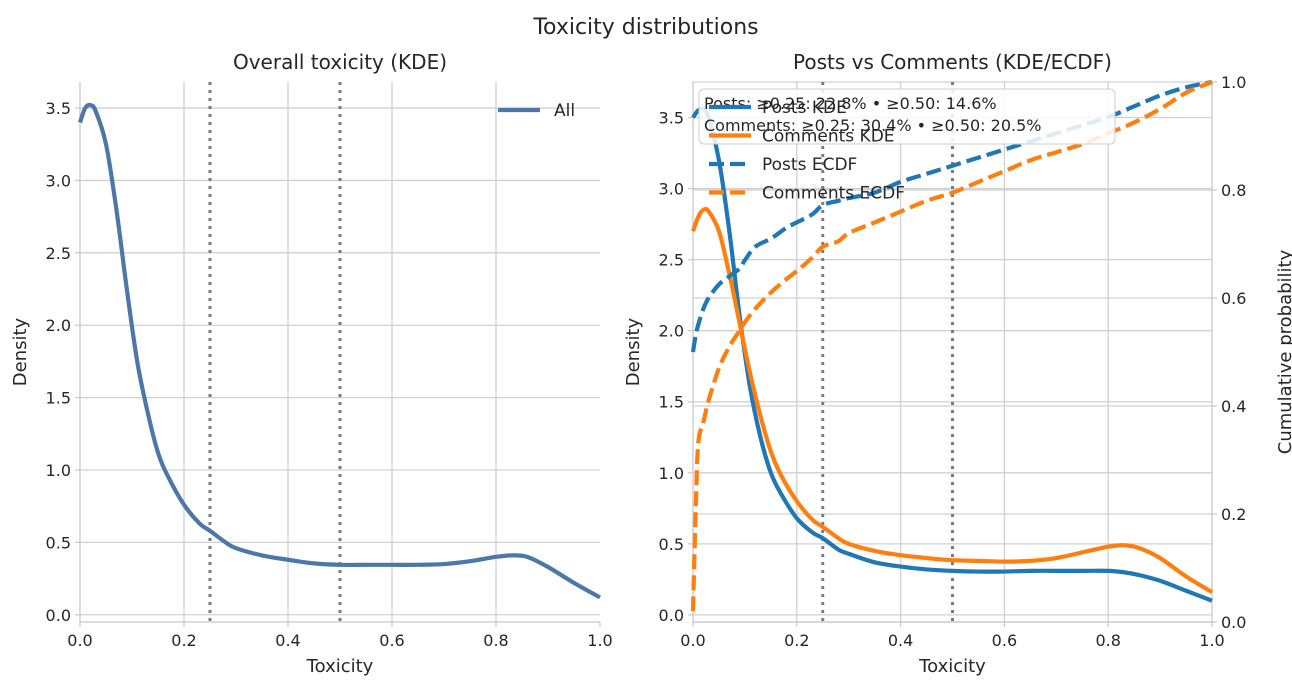 Image resolution: width=1292 pixels, height=692 pixels. I want to click on stats-annotation-line: Comments: ≥0.25: 30.4% • ≥0.50: 20.5%, so click(872, 125).